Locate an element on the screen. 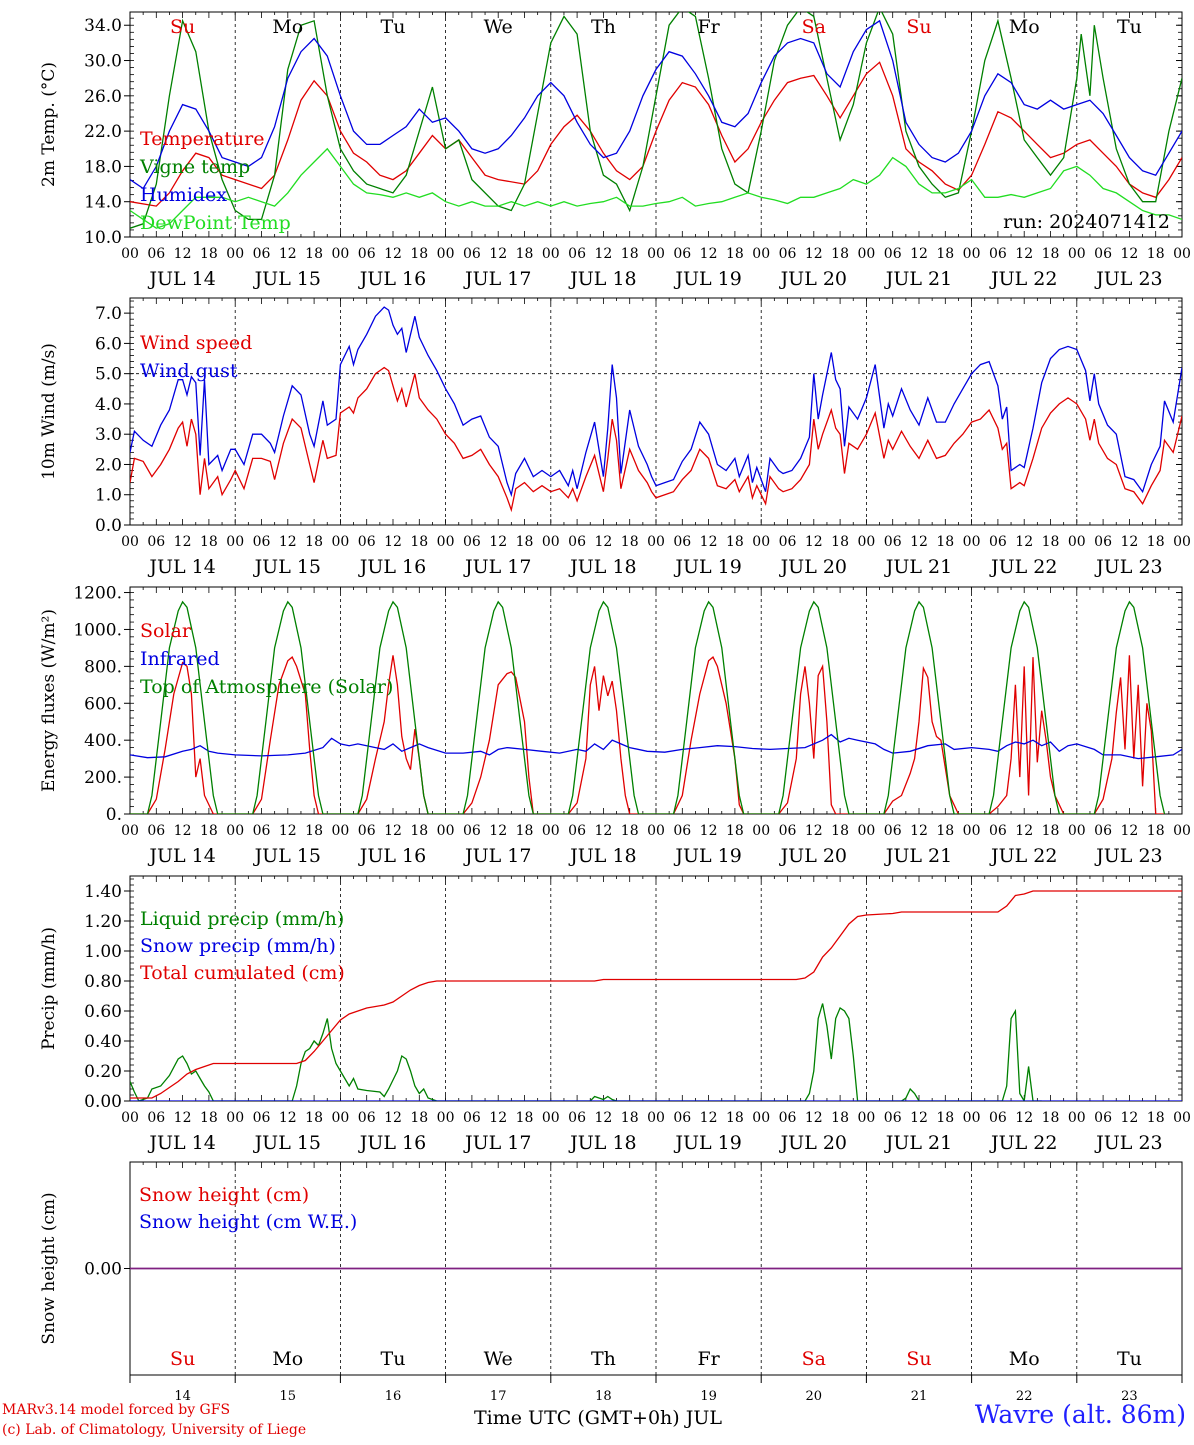 Image resolution: width=1194 pixels, height=1445 pixels. legend-entry: Top of Atmosphere (Solar) is located at coordinates (266, 687).